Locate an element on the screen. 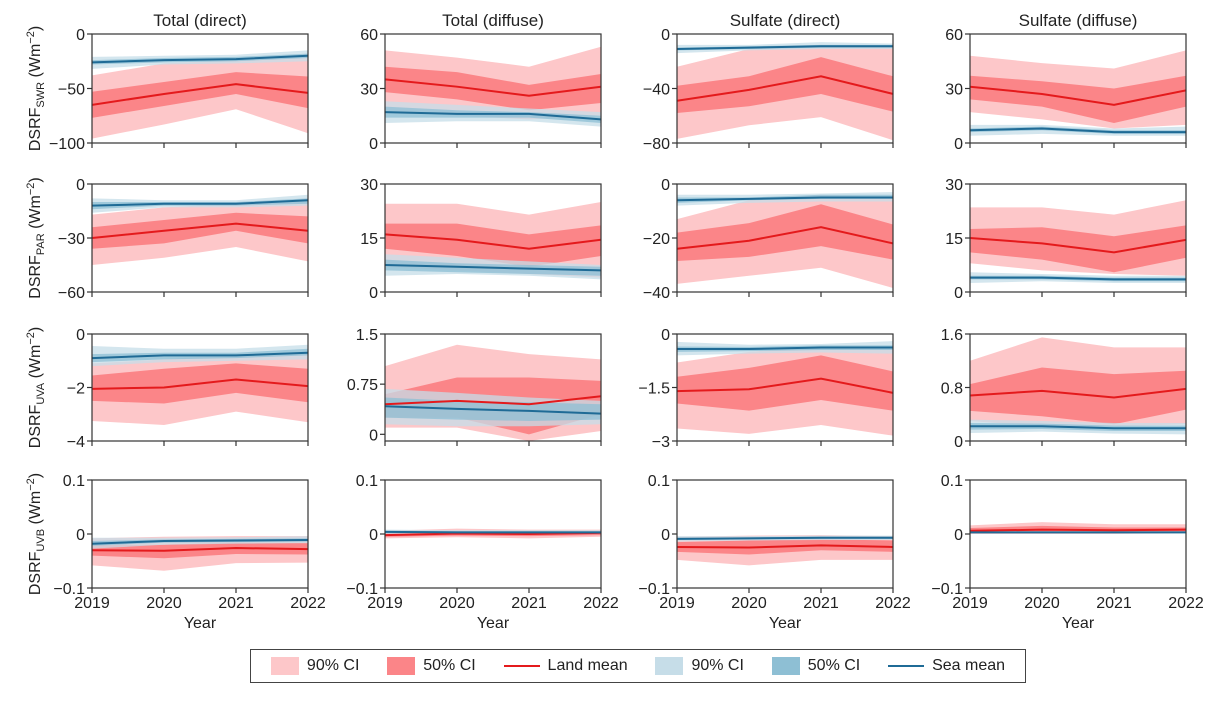 This screenshot has width=1225, height=708. x-tick-label: 2020 is located at coordinates (1042, 603).